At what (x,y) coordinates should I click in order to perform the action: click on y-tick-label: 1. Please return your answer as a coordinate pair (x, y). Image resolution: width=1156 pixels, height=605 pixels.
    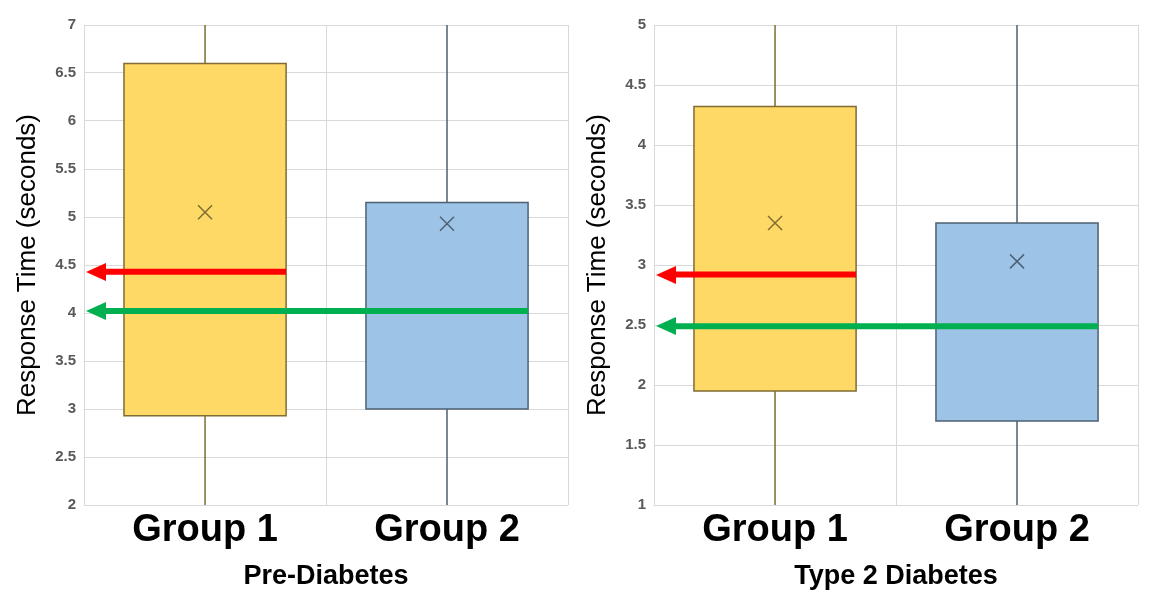
    Looking at the image, I should click on (642, 504).